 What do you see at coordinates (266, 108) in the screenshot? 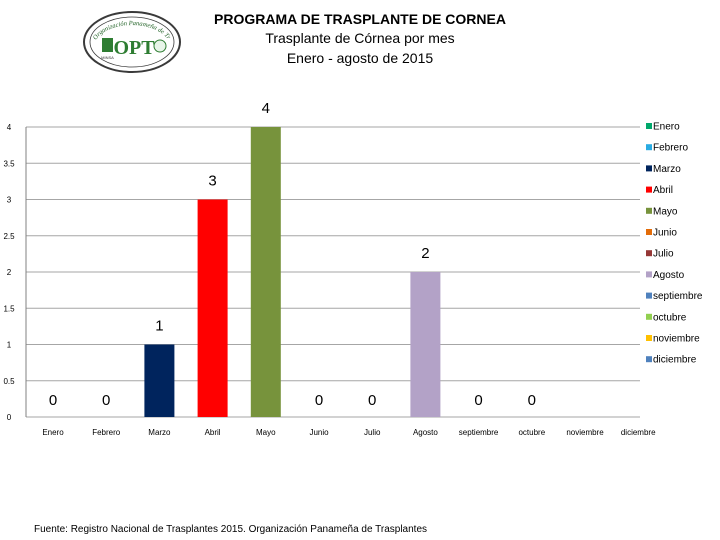
I see `data-label: 4` at bounding box center [266, 108].